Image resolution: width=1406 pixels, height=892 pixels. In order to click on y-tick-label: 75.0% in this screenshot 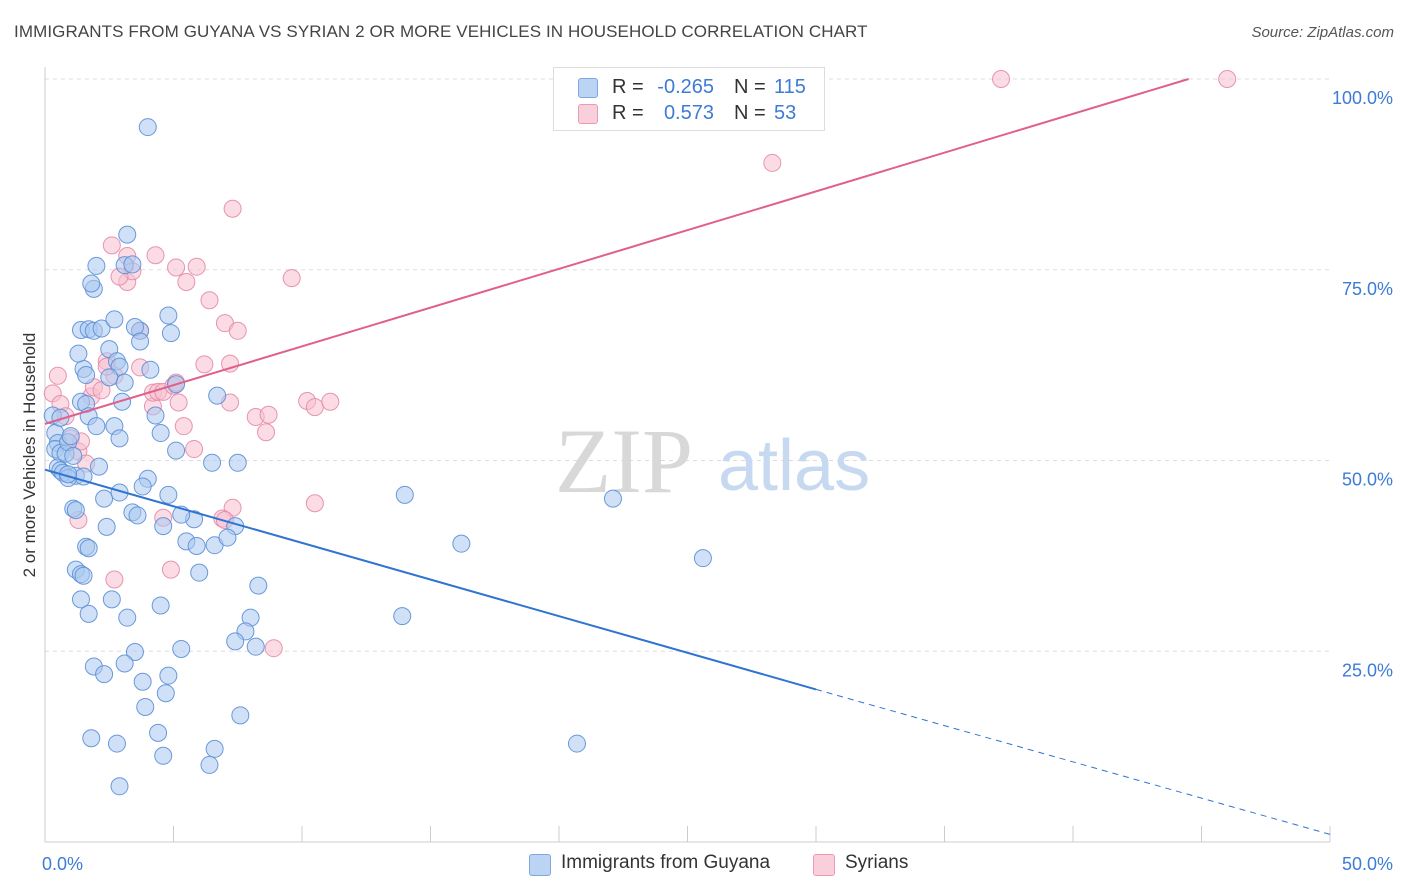, I will do `click(1367, 289)`.